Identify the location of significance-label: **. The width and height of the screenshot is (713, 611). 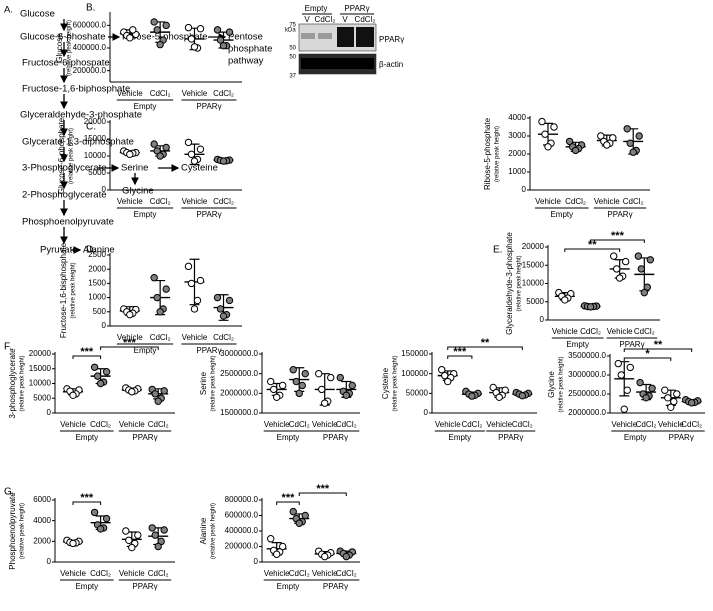
(592, 245).